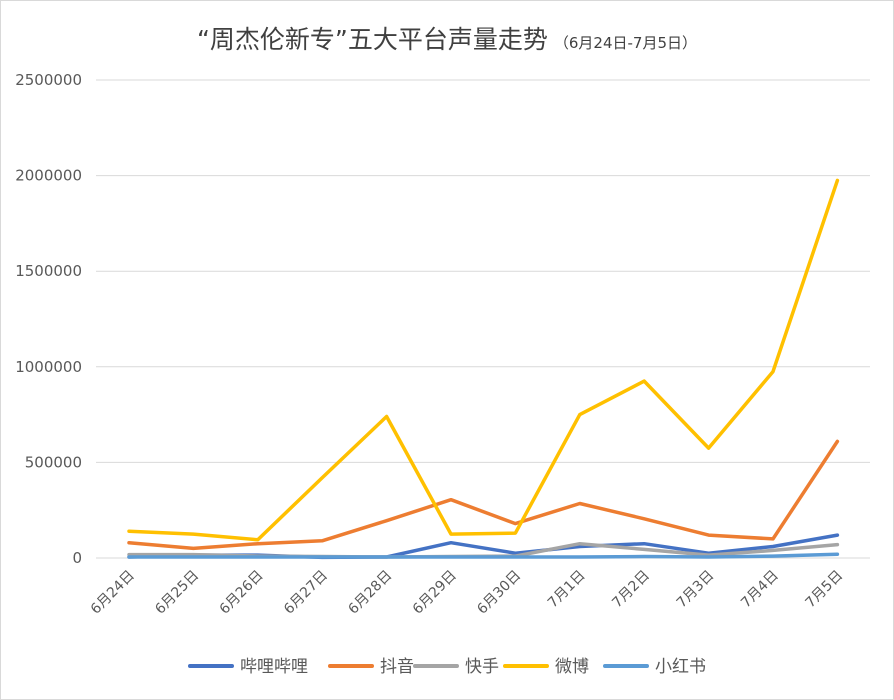 The height and width of the screenshot is (700, 894). What do you see at coordinates (499, 593) in the screenshot?
I see `x-tick-label: 6月30日` at bounding box center [499, 593].